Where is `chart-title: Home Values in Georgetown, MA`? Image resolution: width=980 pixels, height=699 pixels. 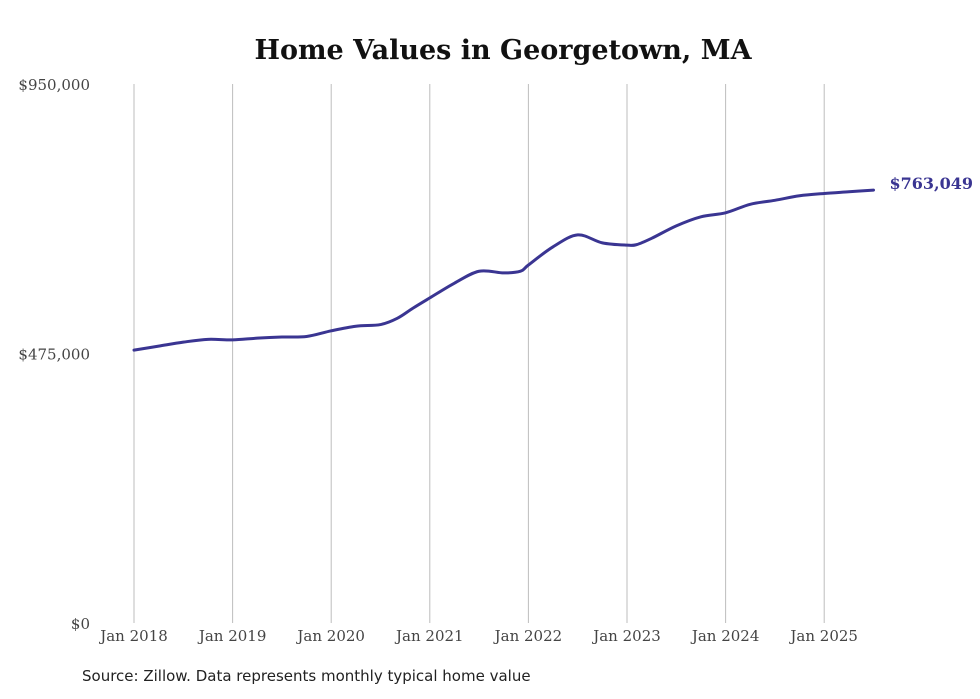 chart-title: Home Values in Georgetown, MA is located at coordinates (503, 50).